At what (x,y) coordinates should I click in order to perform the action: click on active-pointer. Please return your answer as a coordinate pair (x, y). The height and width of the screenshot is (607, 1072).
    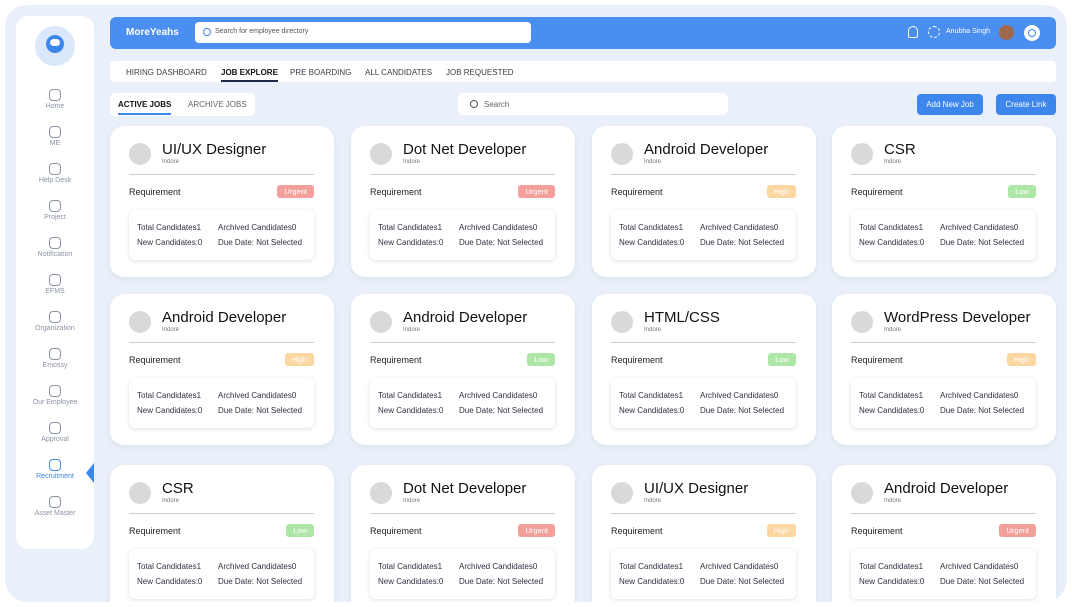
    Looking at the image, I should click on (90, 473).